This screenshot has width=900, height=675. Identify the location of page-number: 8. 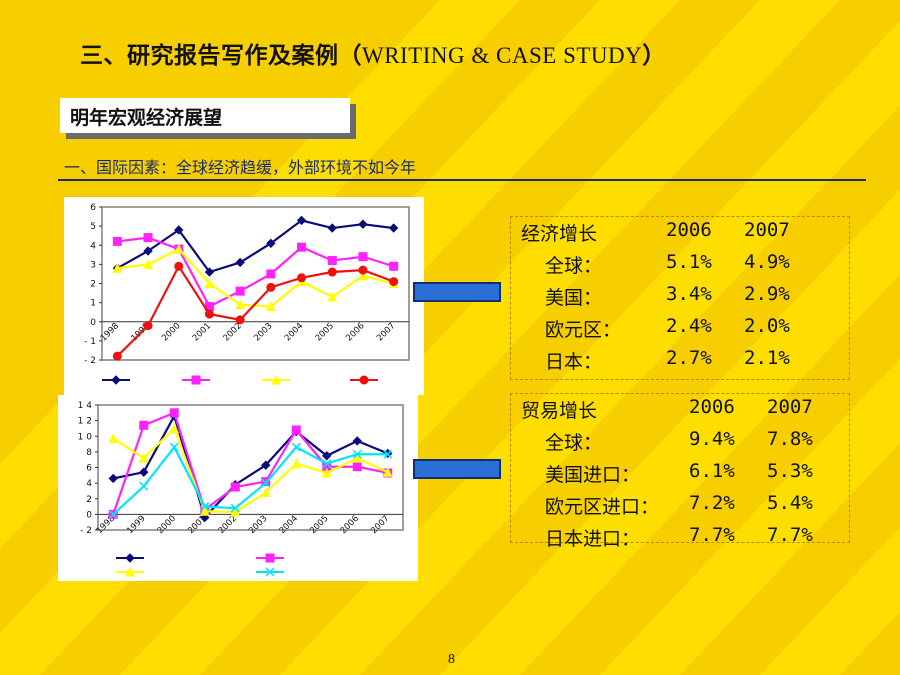
(451, 659).